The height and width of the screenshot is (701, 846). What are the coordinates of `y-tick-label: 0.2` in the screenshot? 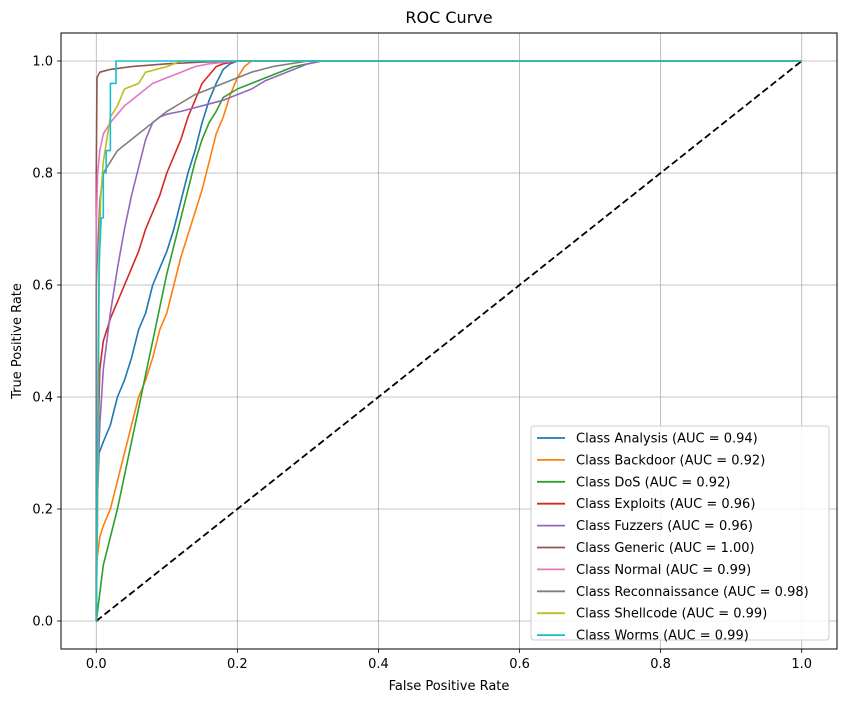 It's located at (42, 510).